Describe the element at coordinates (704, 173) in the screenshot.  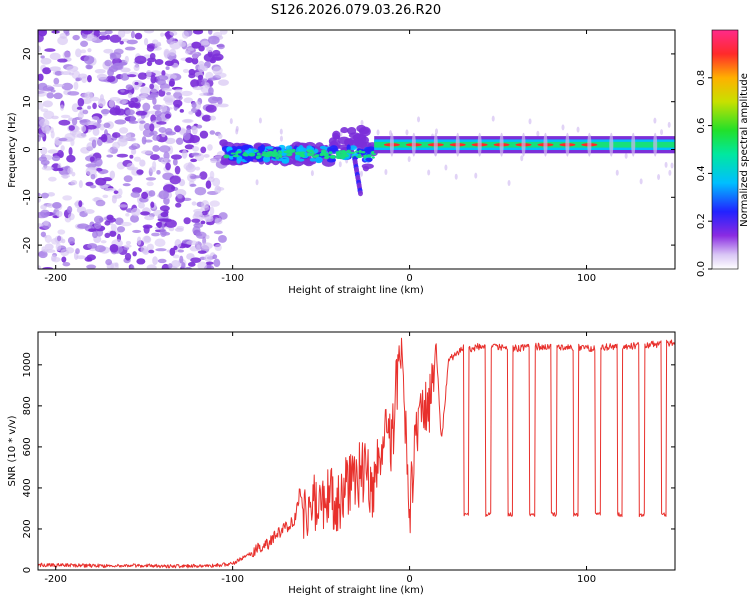
I see `colorbar-ticks: 0.0 0.2 0.4 0.6 0.8` at that location.